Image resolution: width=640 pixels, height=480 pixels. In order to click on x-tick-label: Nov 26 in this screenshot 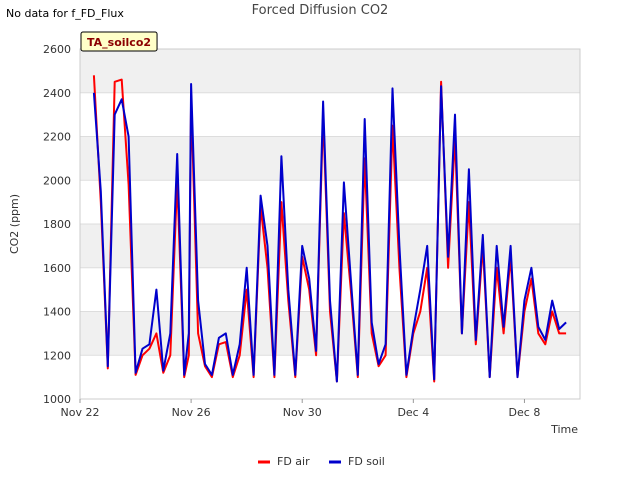, I will do `click(191, 412)`.